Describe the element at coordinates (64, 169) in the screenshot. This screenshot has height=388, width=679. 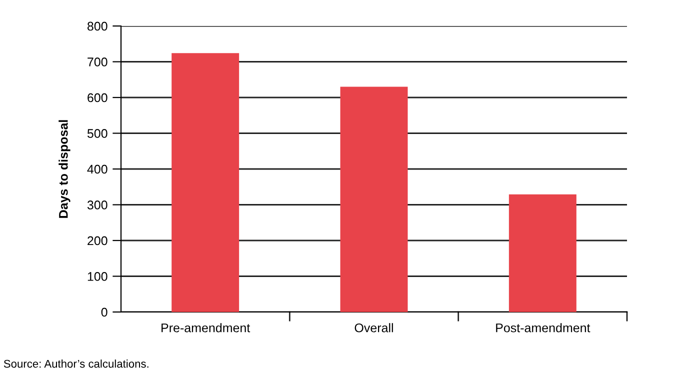
I see `y-axis-title: Days to disposal` at that location.